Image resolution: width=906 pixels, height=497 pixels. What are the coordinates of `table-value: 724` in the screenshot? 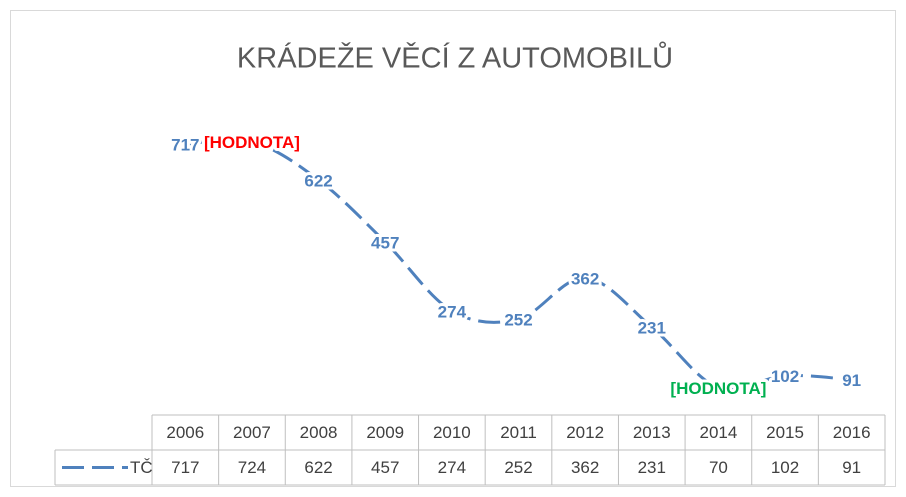 It's located at (252, 467).